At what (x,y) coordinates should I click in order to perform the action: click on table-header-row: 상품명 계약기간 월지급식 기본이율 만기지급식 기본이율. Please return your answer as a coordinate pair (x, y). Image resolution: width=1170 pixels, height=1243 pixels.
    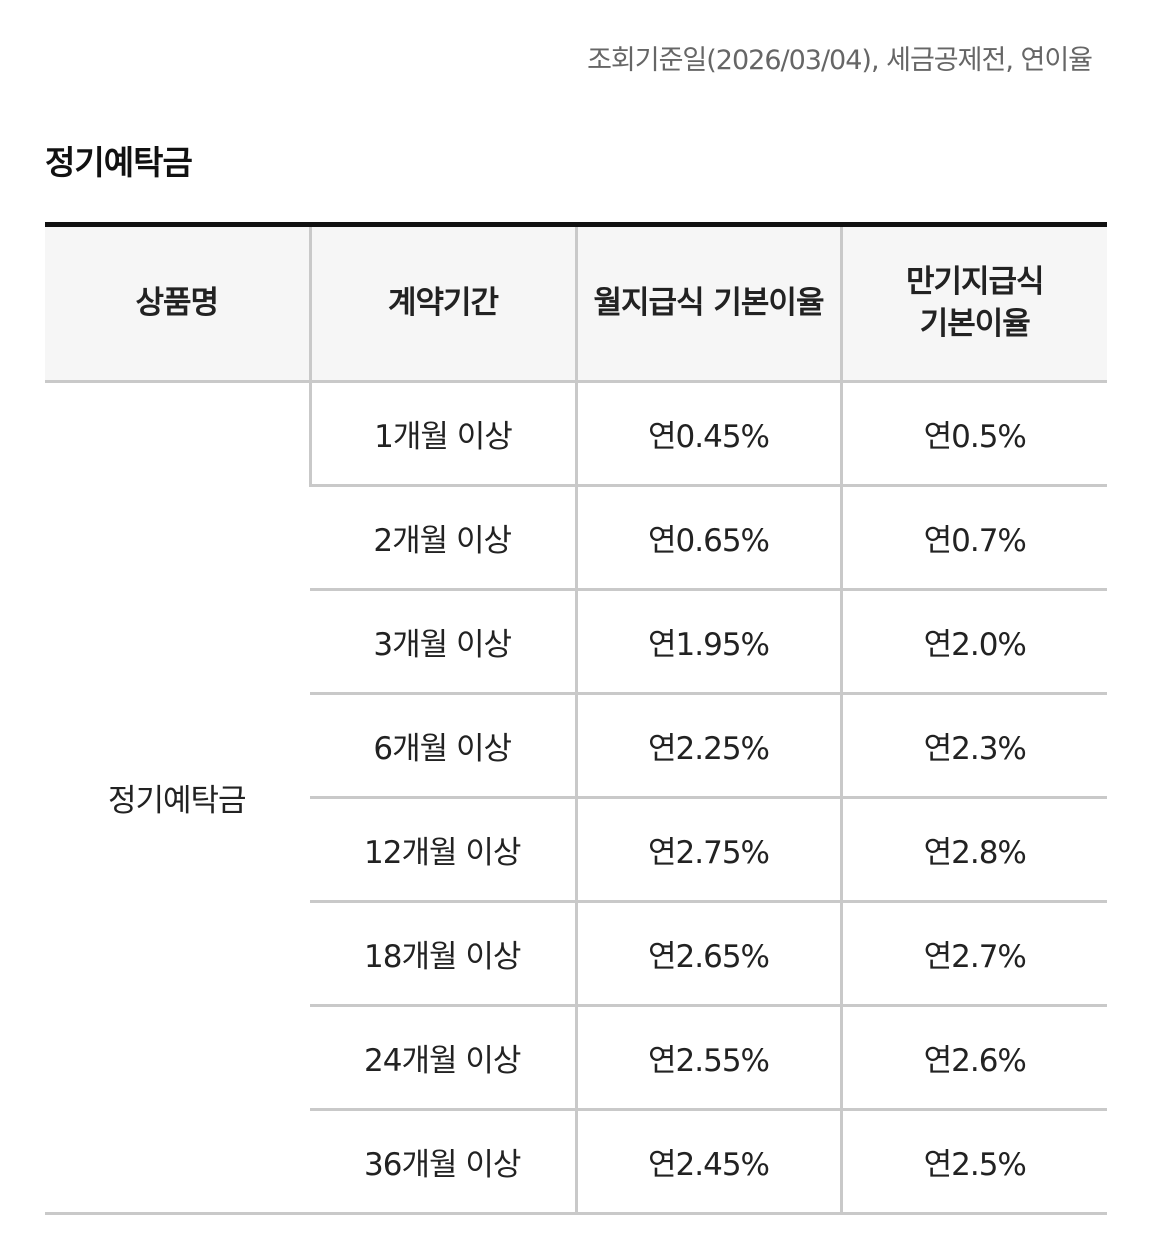
    Looking at the image, I should click on (576, 303).